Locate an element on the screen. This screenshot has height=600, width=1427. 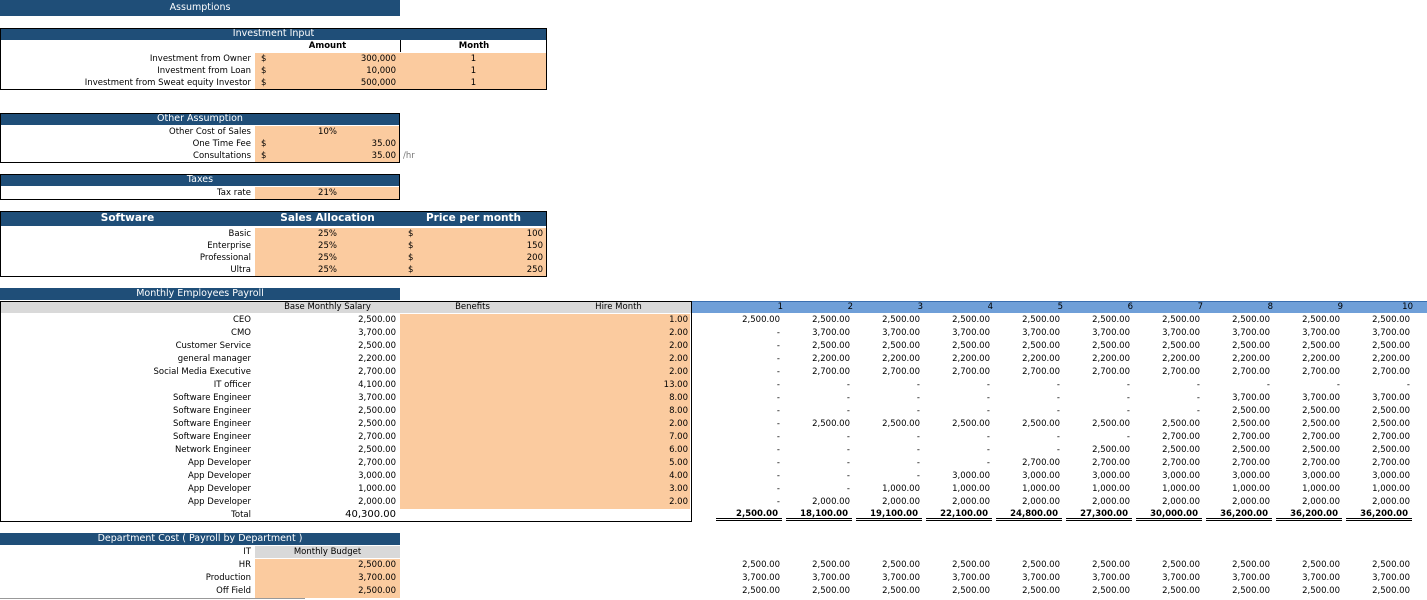
row-label: Off Field is located at coordinates (233, 591).